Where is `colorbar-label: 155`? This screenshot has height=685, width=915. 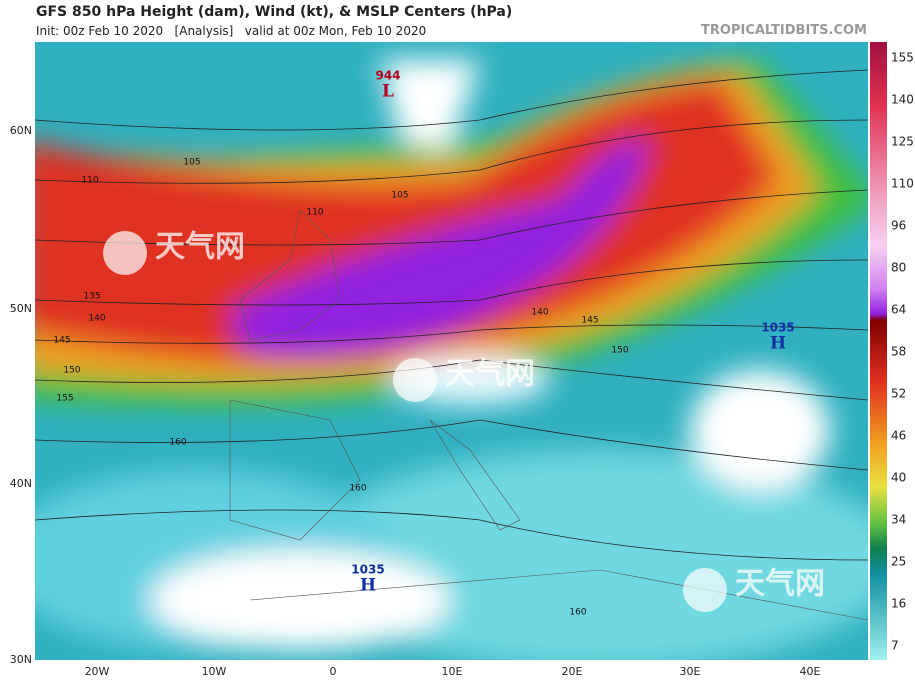
colorbar-label: 155 is located at coordinates (902, 58).